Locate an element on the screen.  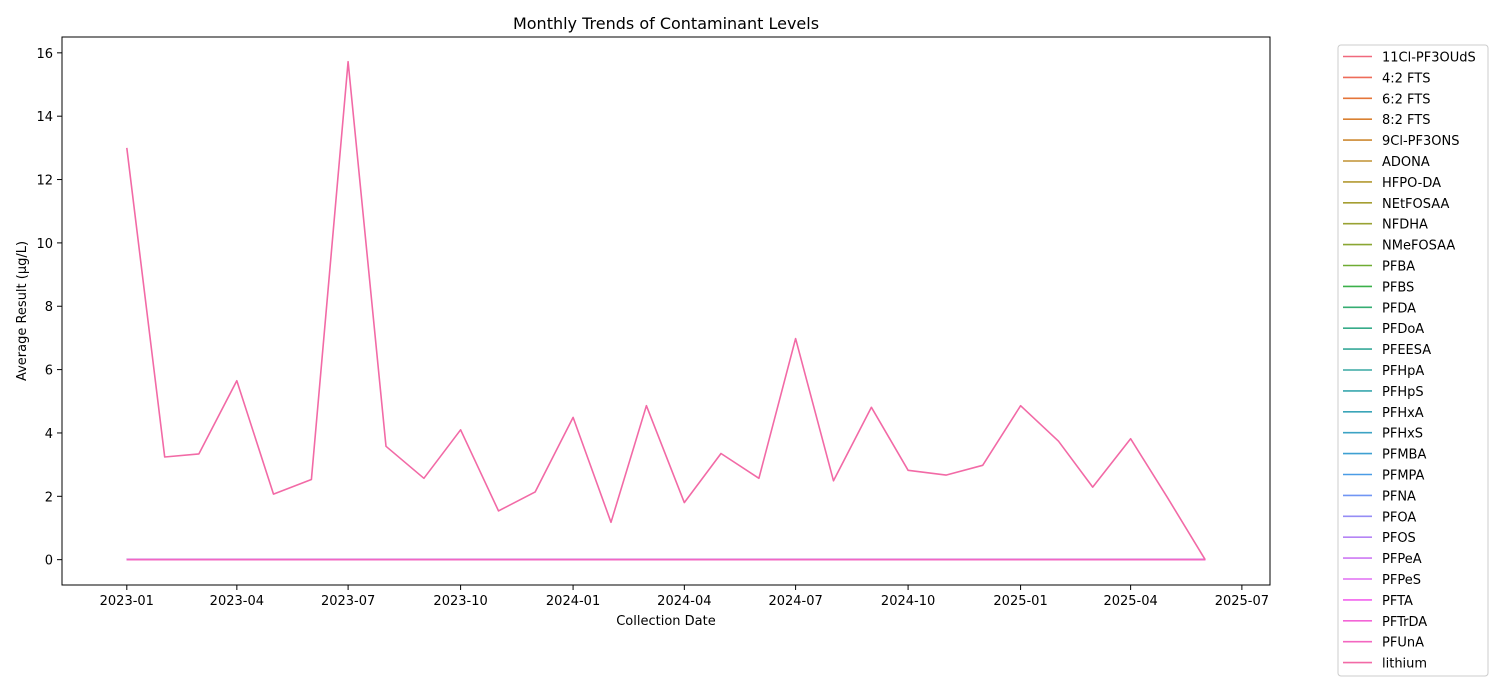
y-tick-label: 8 is located at coordinates (49, 307).